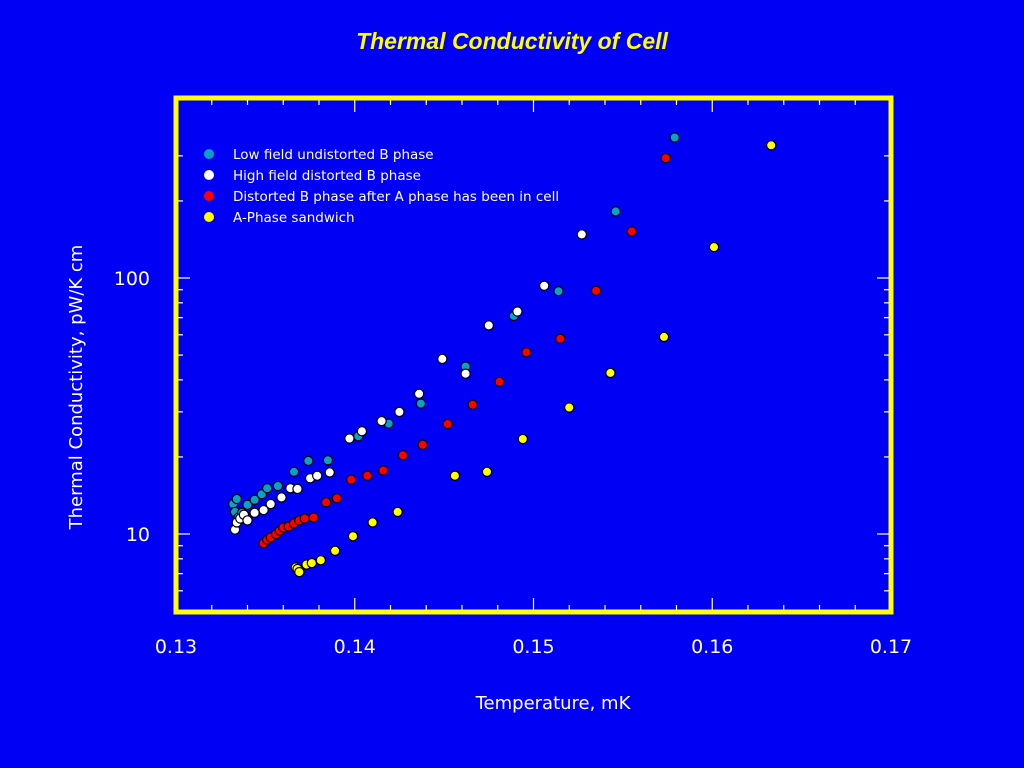 This screenshot has width=1024, height=768. What do you see at coordinates (132, 407) in the screenshot?
I see `y-tick-labels: 10 100` at bounding box center [132, 407].